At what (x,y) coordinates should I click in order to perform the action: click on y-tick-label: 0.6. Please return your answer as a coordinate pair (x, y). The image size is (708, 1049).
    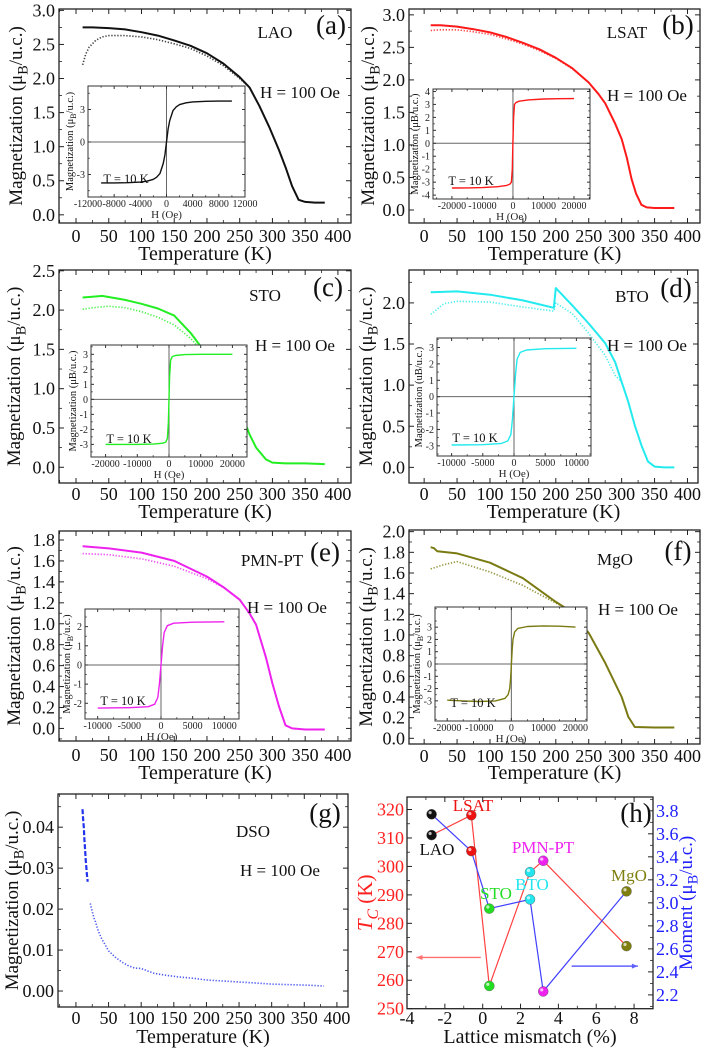
    Looking at the image, I should click on (44, 666).